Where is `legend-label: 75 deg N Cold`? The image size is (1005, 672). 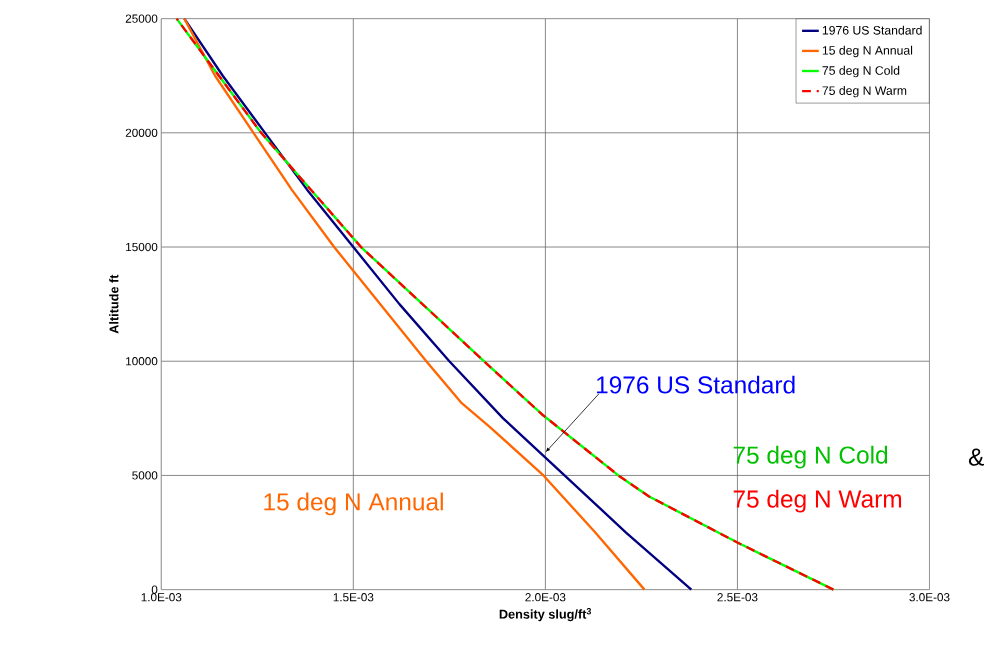
legend-label: 75 deg N Cold is located at coordinates (861, 71).